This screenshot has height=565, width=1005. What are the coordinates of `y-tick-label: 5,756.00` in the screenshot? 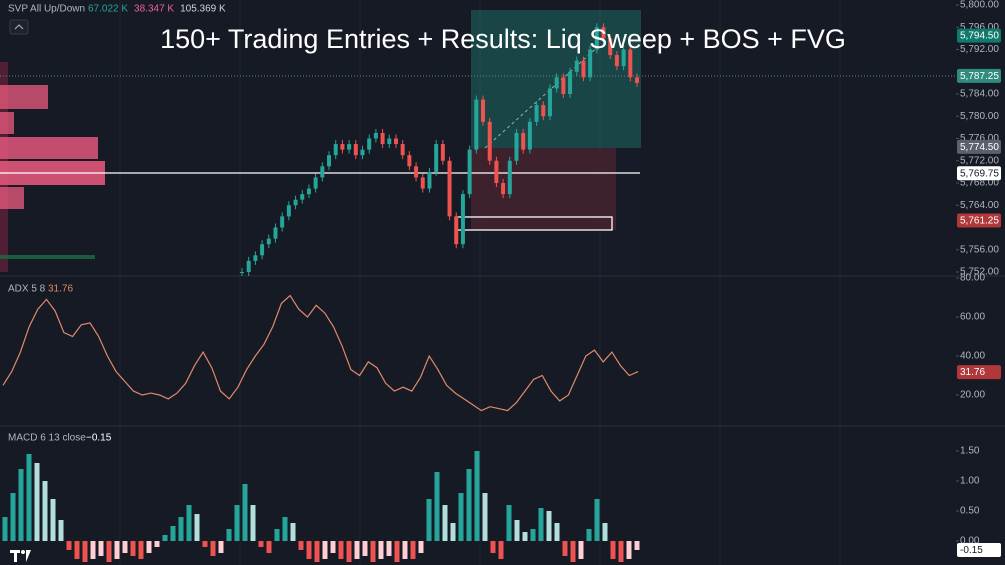 It's located at (979, 249).